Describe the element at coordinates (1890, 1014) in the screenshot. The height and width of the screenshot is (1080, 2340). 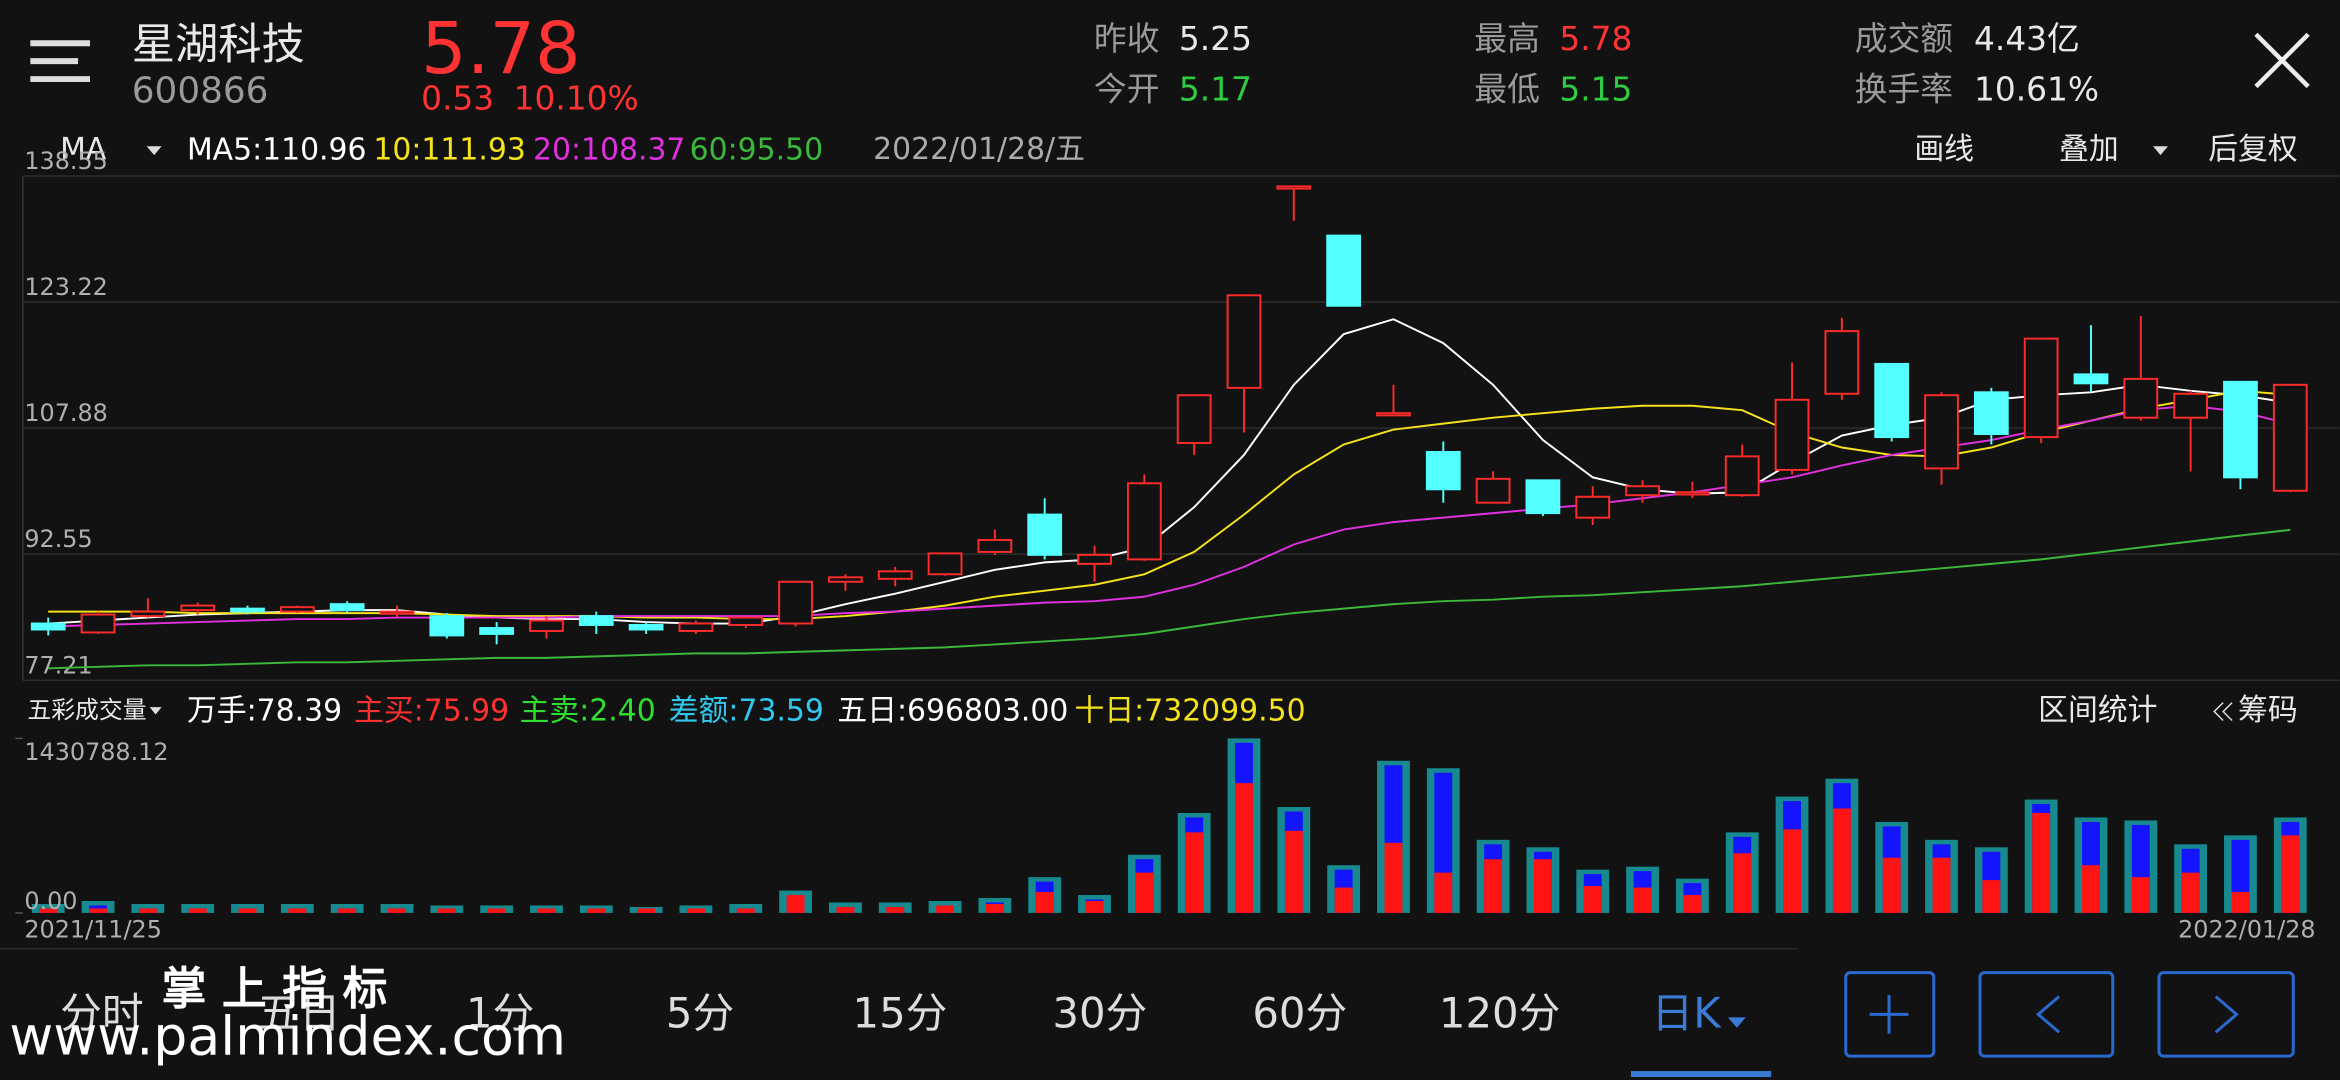
I see `add-button` at that location.